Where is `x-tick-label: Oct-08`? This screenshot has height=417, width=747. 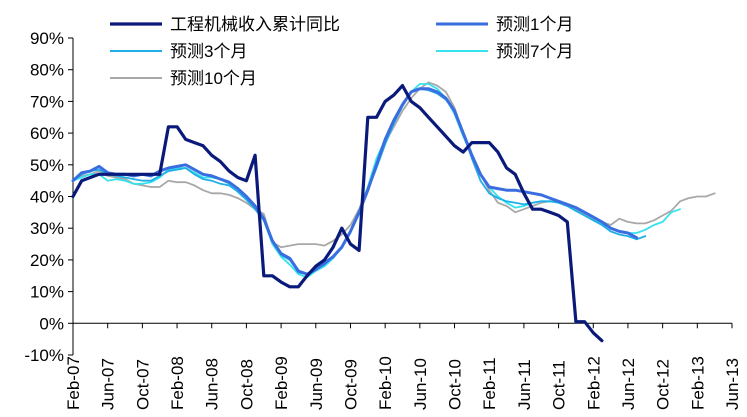
x-tick-label: Oct-08 is located at coordinates (246, 384).